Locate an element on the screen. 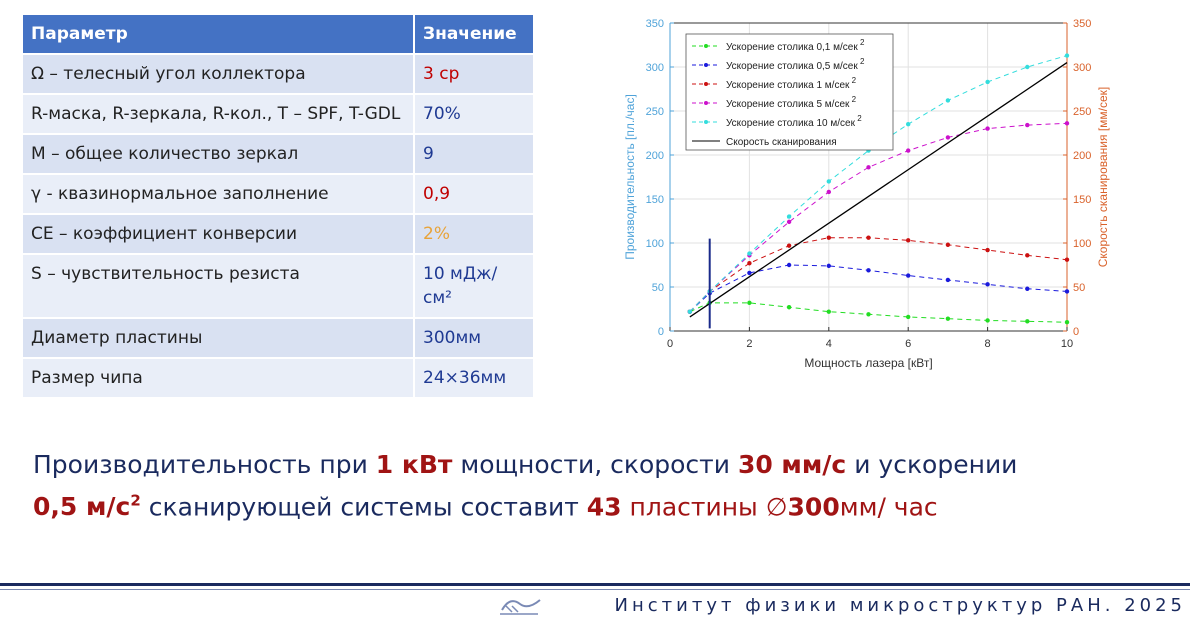 The height and width of the screenshot is (627, 1200). x-tick-label: 10 is located at coordinates (1067, 344).